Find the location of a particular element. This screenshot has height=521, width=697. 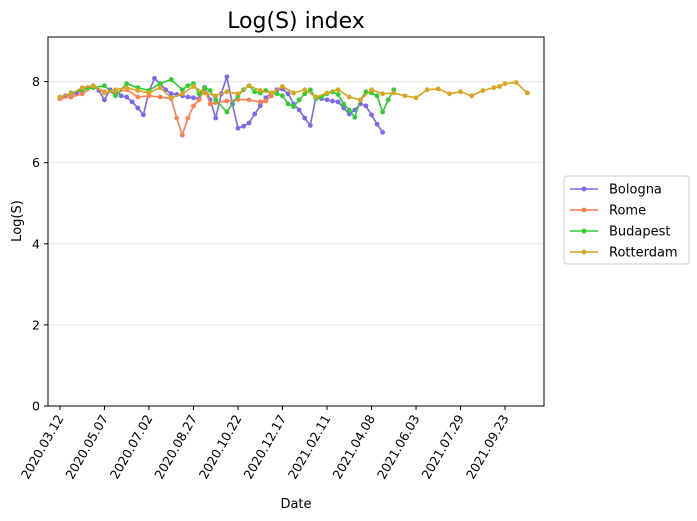

legend-label: Rome is located at coordinates (627, 211).